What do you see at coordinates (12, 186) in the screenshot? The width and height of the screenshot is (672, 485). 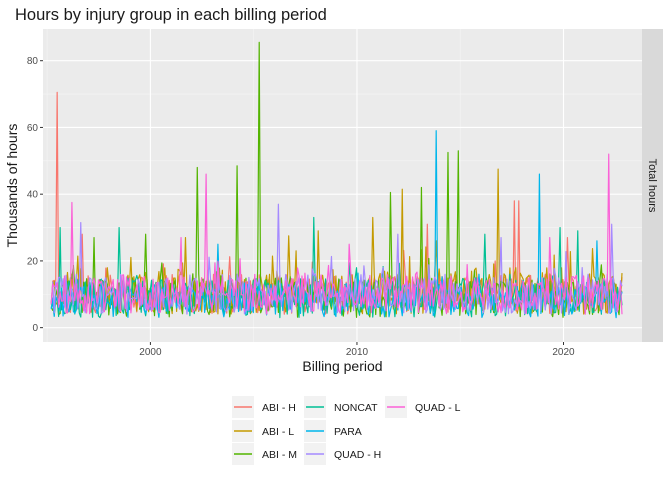 I see `y-axis-title: Thousands of hours` at bounding box center [12, 186].